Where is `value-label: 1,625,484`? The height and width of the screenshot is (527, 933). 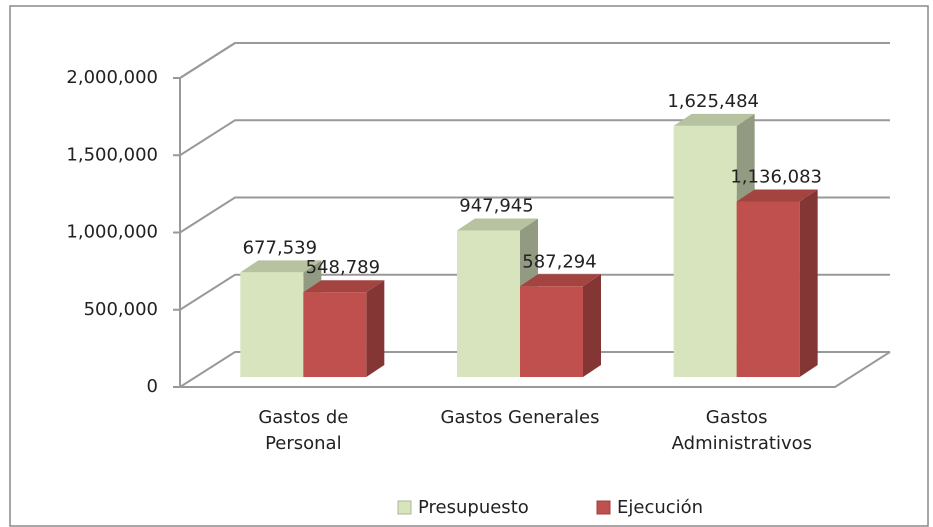 value-label: 1,625,484 is located at coordinates (713, 101).